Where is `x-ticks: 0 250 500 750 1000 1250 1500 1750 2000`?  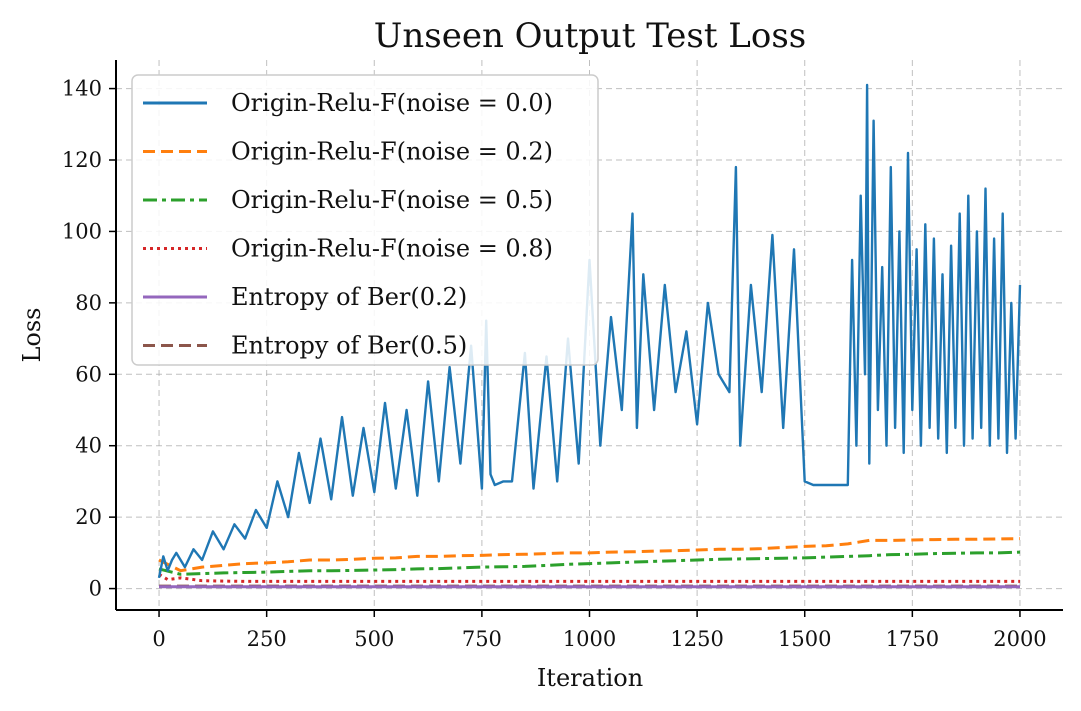 x-ticks: 0 250 500 750 1000 1250 1500 1750 2000 is located at coordinates (599, 630).